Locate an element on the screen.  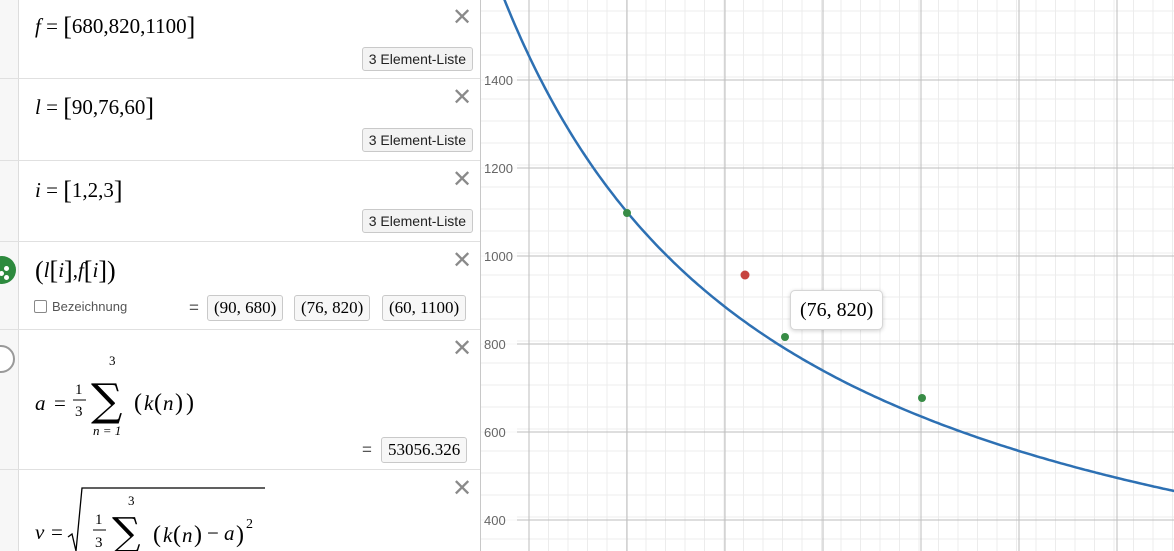
math-f: f = [680,820,1100] is located at coordinates (115, 26).